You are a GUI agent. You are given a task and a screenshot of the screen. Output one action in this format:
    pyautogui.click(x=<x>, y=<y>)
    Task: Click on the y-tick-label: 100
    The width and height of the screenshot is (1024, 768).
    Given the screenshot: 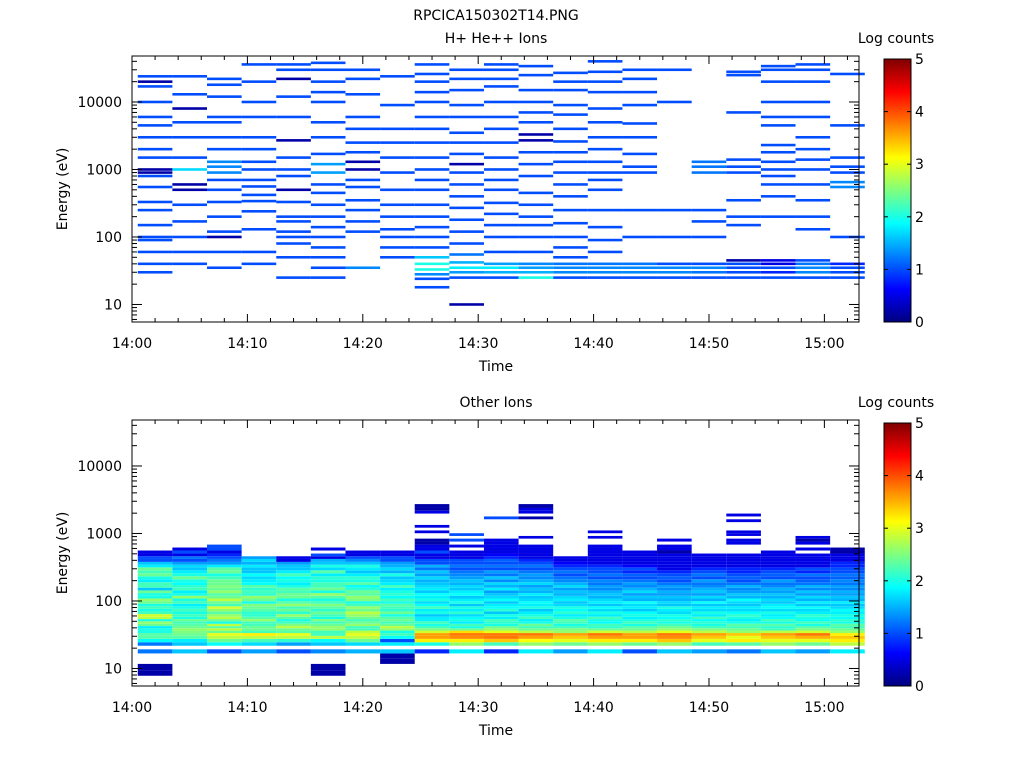 What is the action you would take?
    pyautogui.click(x=108, y=238)
    